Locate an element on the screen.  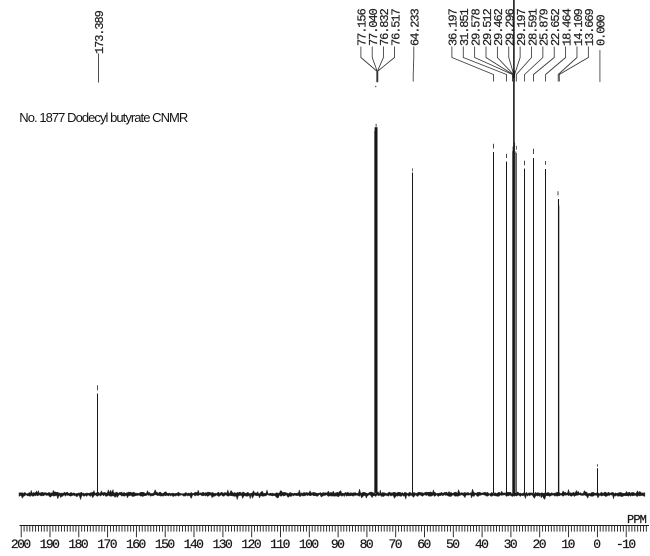
svg-text: 22.652 is located at coordinates (556, 27).